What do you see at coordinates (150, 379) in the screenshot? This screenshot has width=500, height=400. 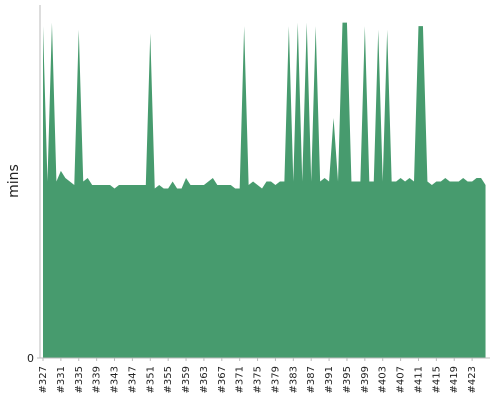 I see `x-tick-label: #351` at bounding box center [150, 379].